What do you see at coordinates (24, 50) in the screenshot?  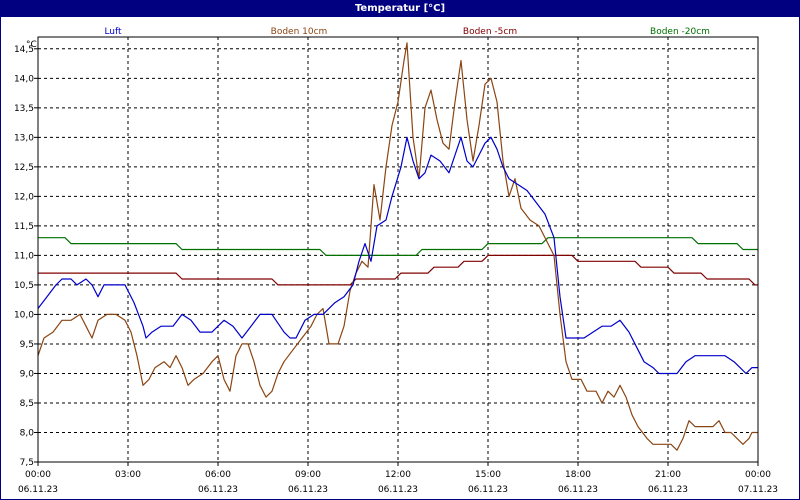 I see `y-tick-label: 14,5` at bounding box center [24, 50].